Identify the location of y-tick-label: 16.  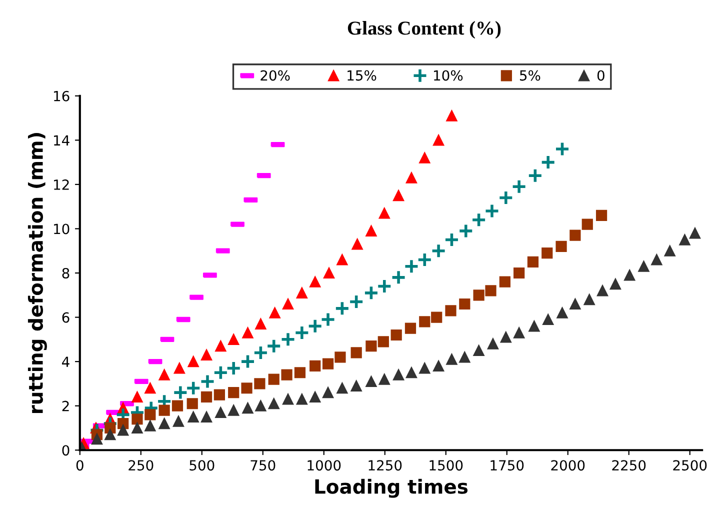
(62, 96).